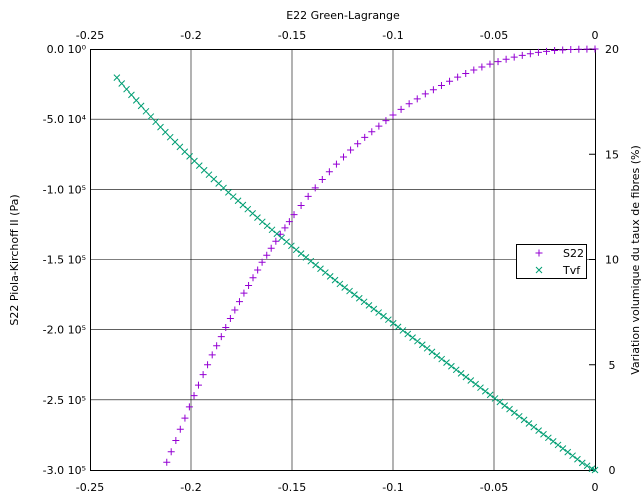 This screenshot has height=496, width=642. What do you see at coordinates (573, 253) in the screenshot?
I see `legend-s22-label: S22` at bounding box center [573, 253].